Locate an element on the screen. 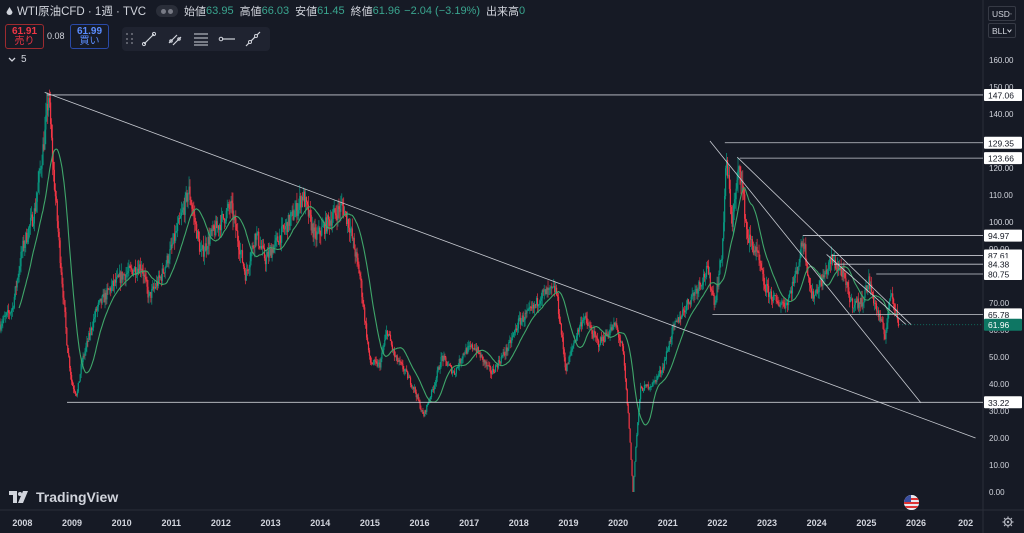  unit-select: BLL is located at coordinates (1002, 30).